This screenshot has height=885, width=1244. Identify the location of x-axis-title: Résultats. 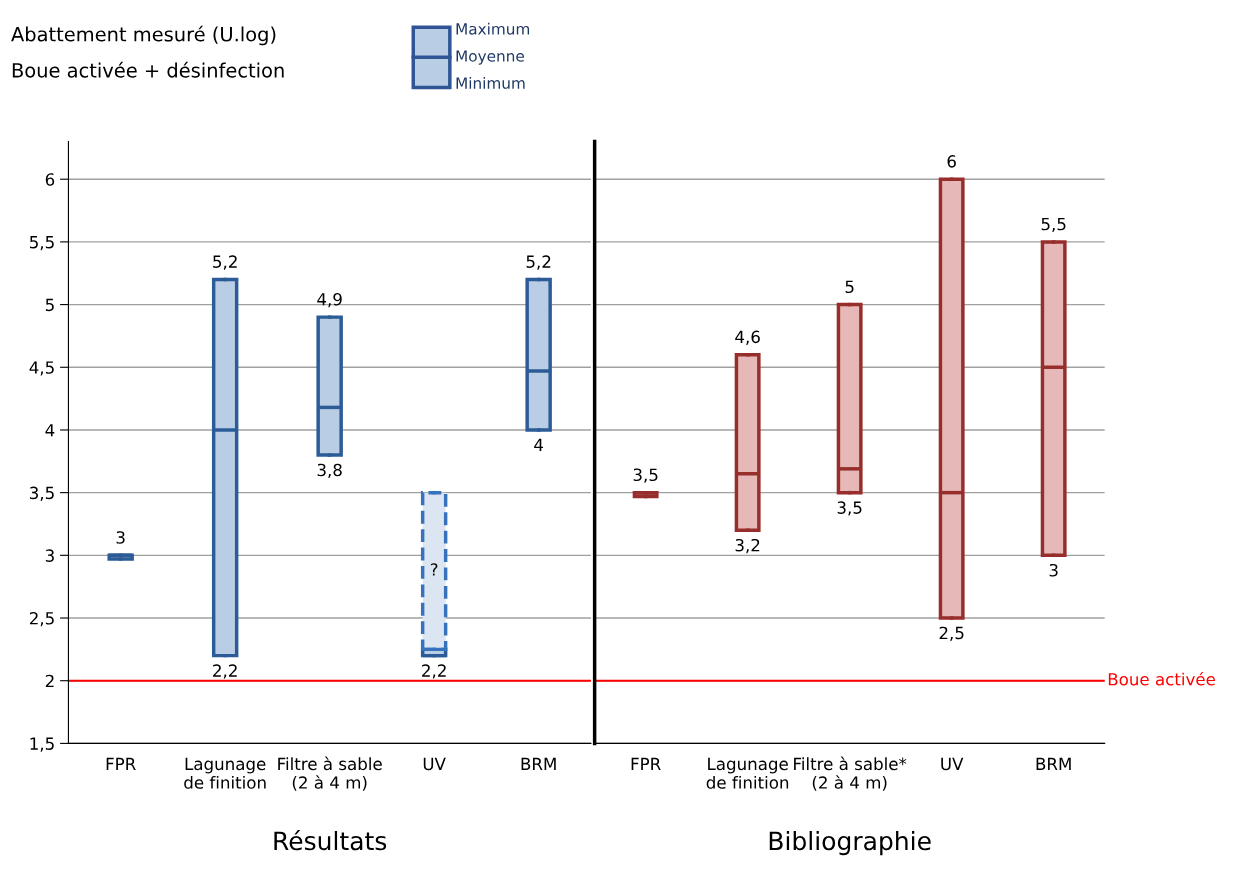
(330, 840).